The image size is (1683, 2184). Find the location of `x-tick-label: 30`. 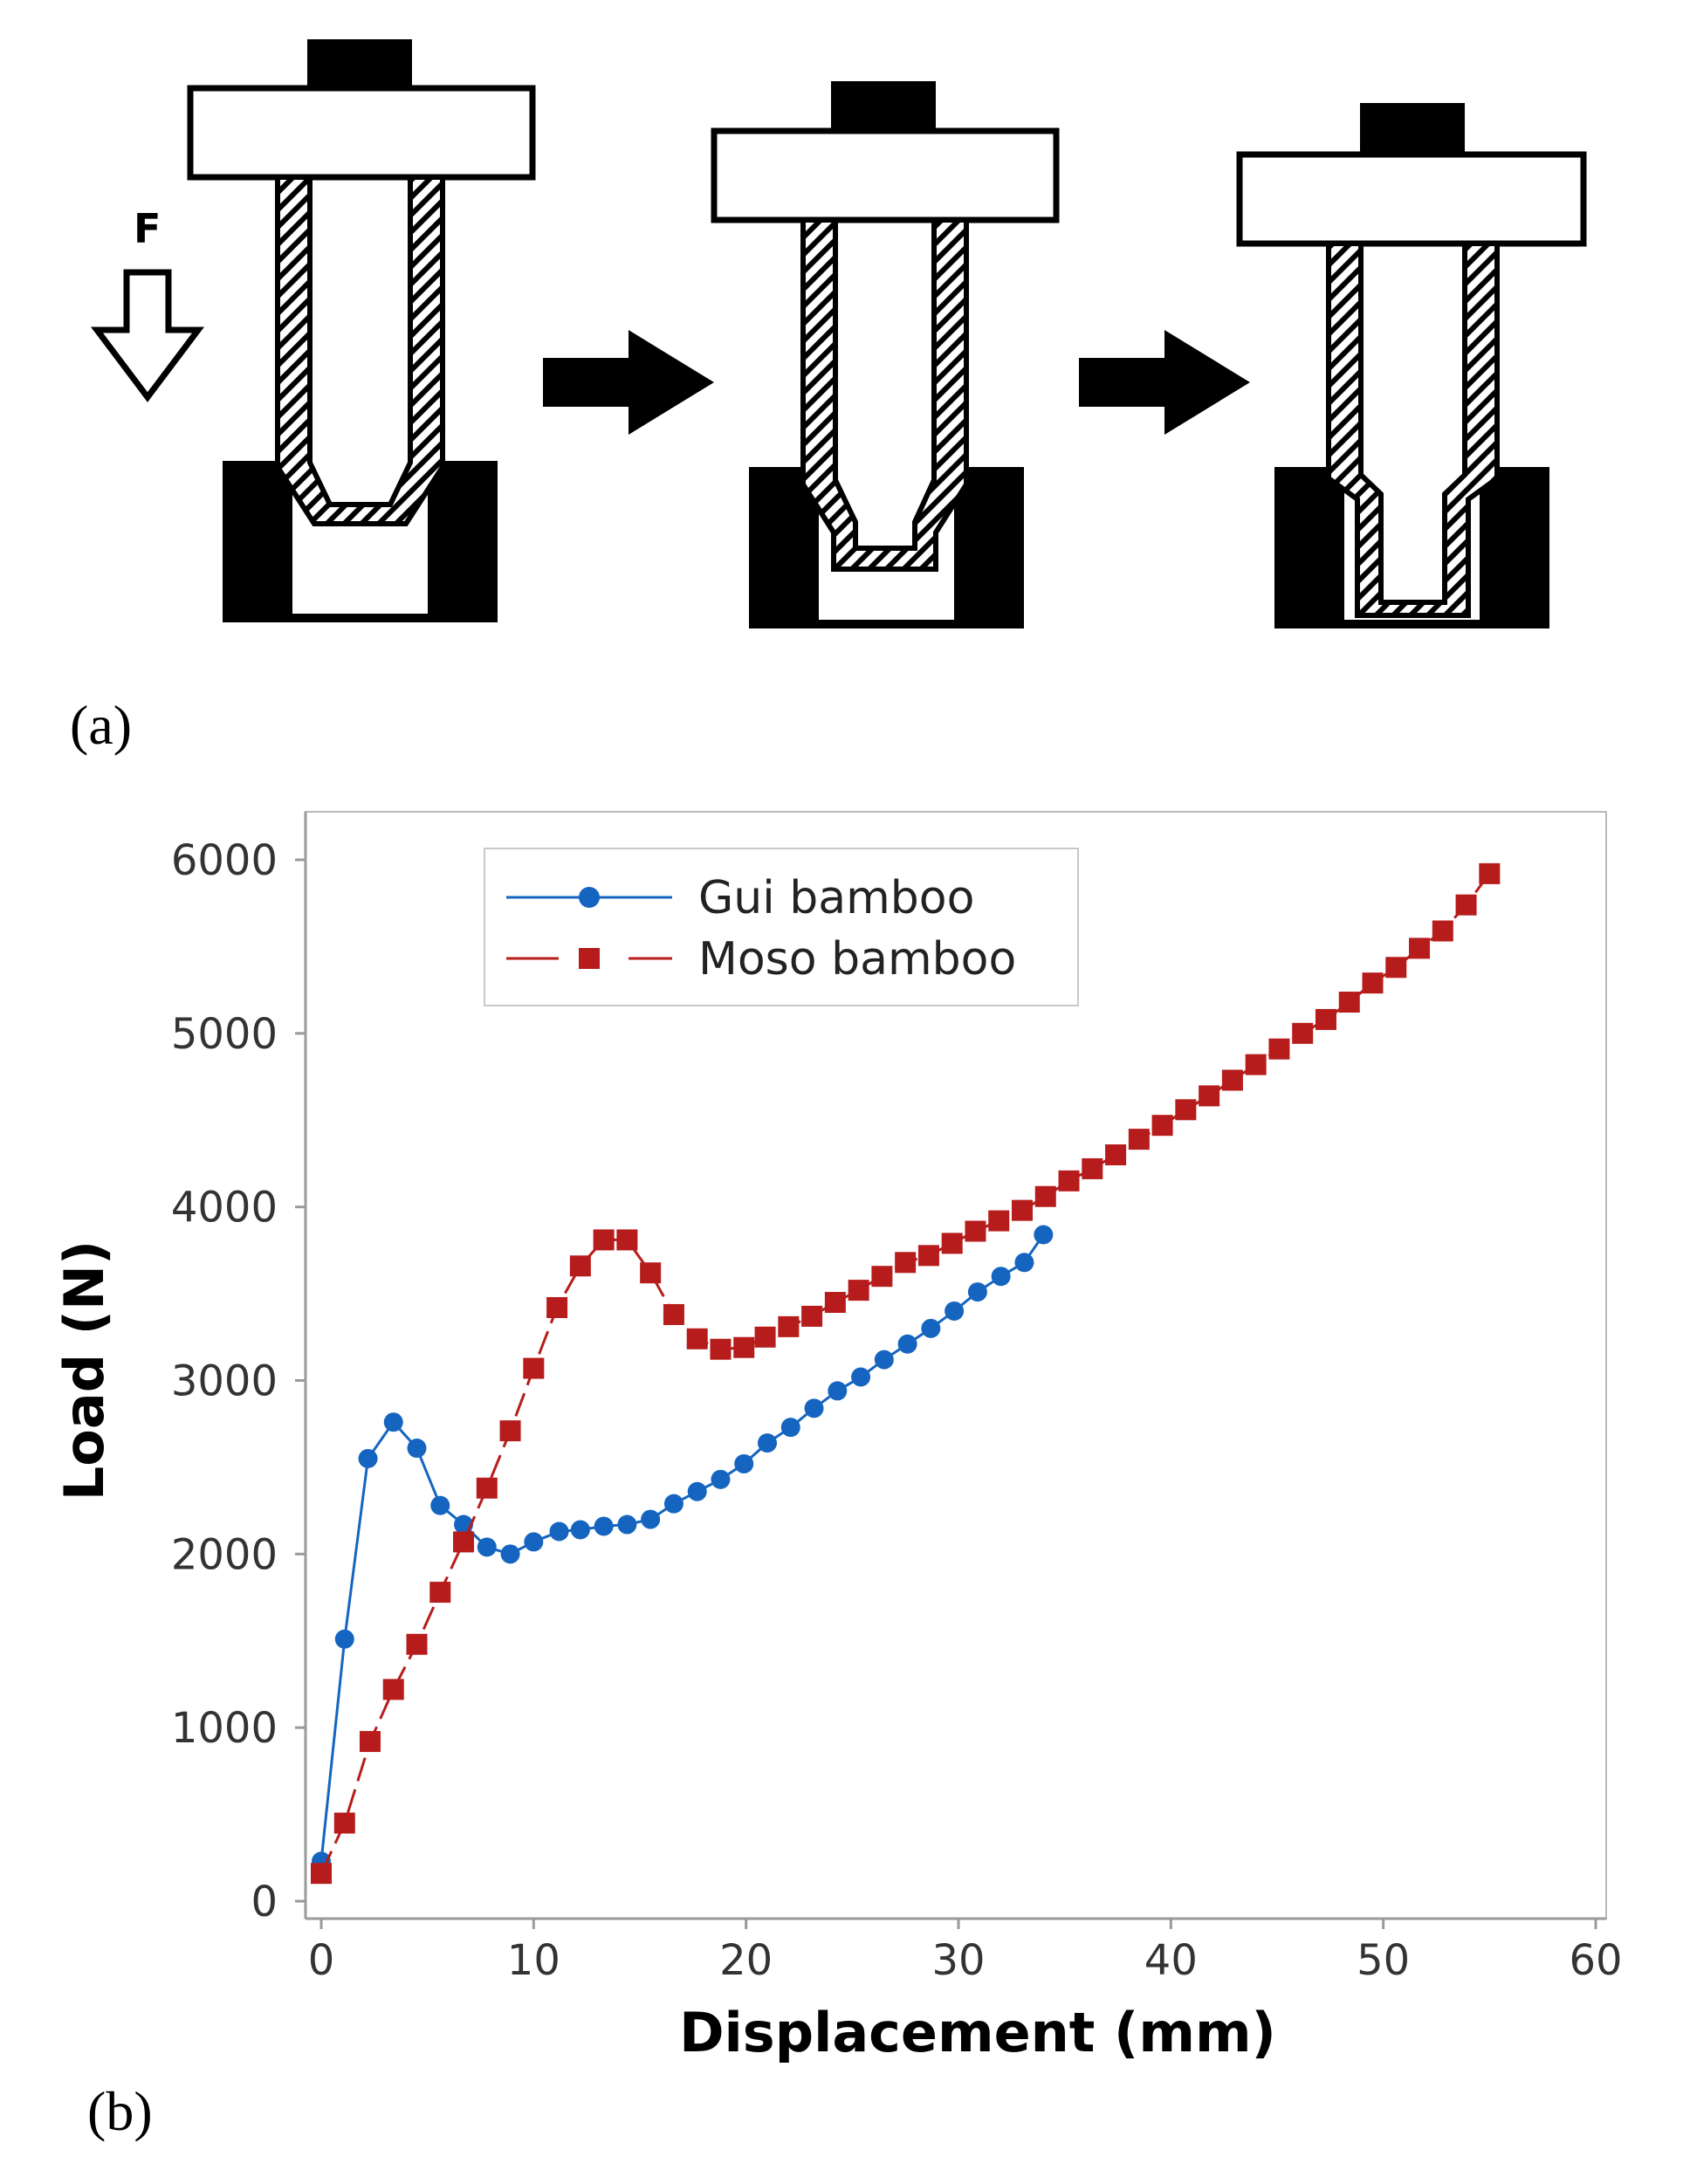

x-tick-label: 30 is located at coordinates (958, 1960).